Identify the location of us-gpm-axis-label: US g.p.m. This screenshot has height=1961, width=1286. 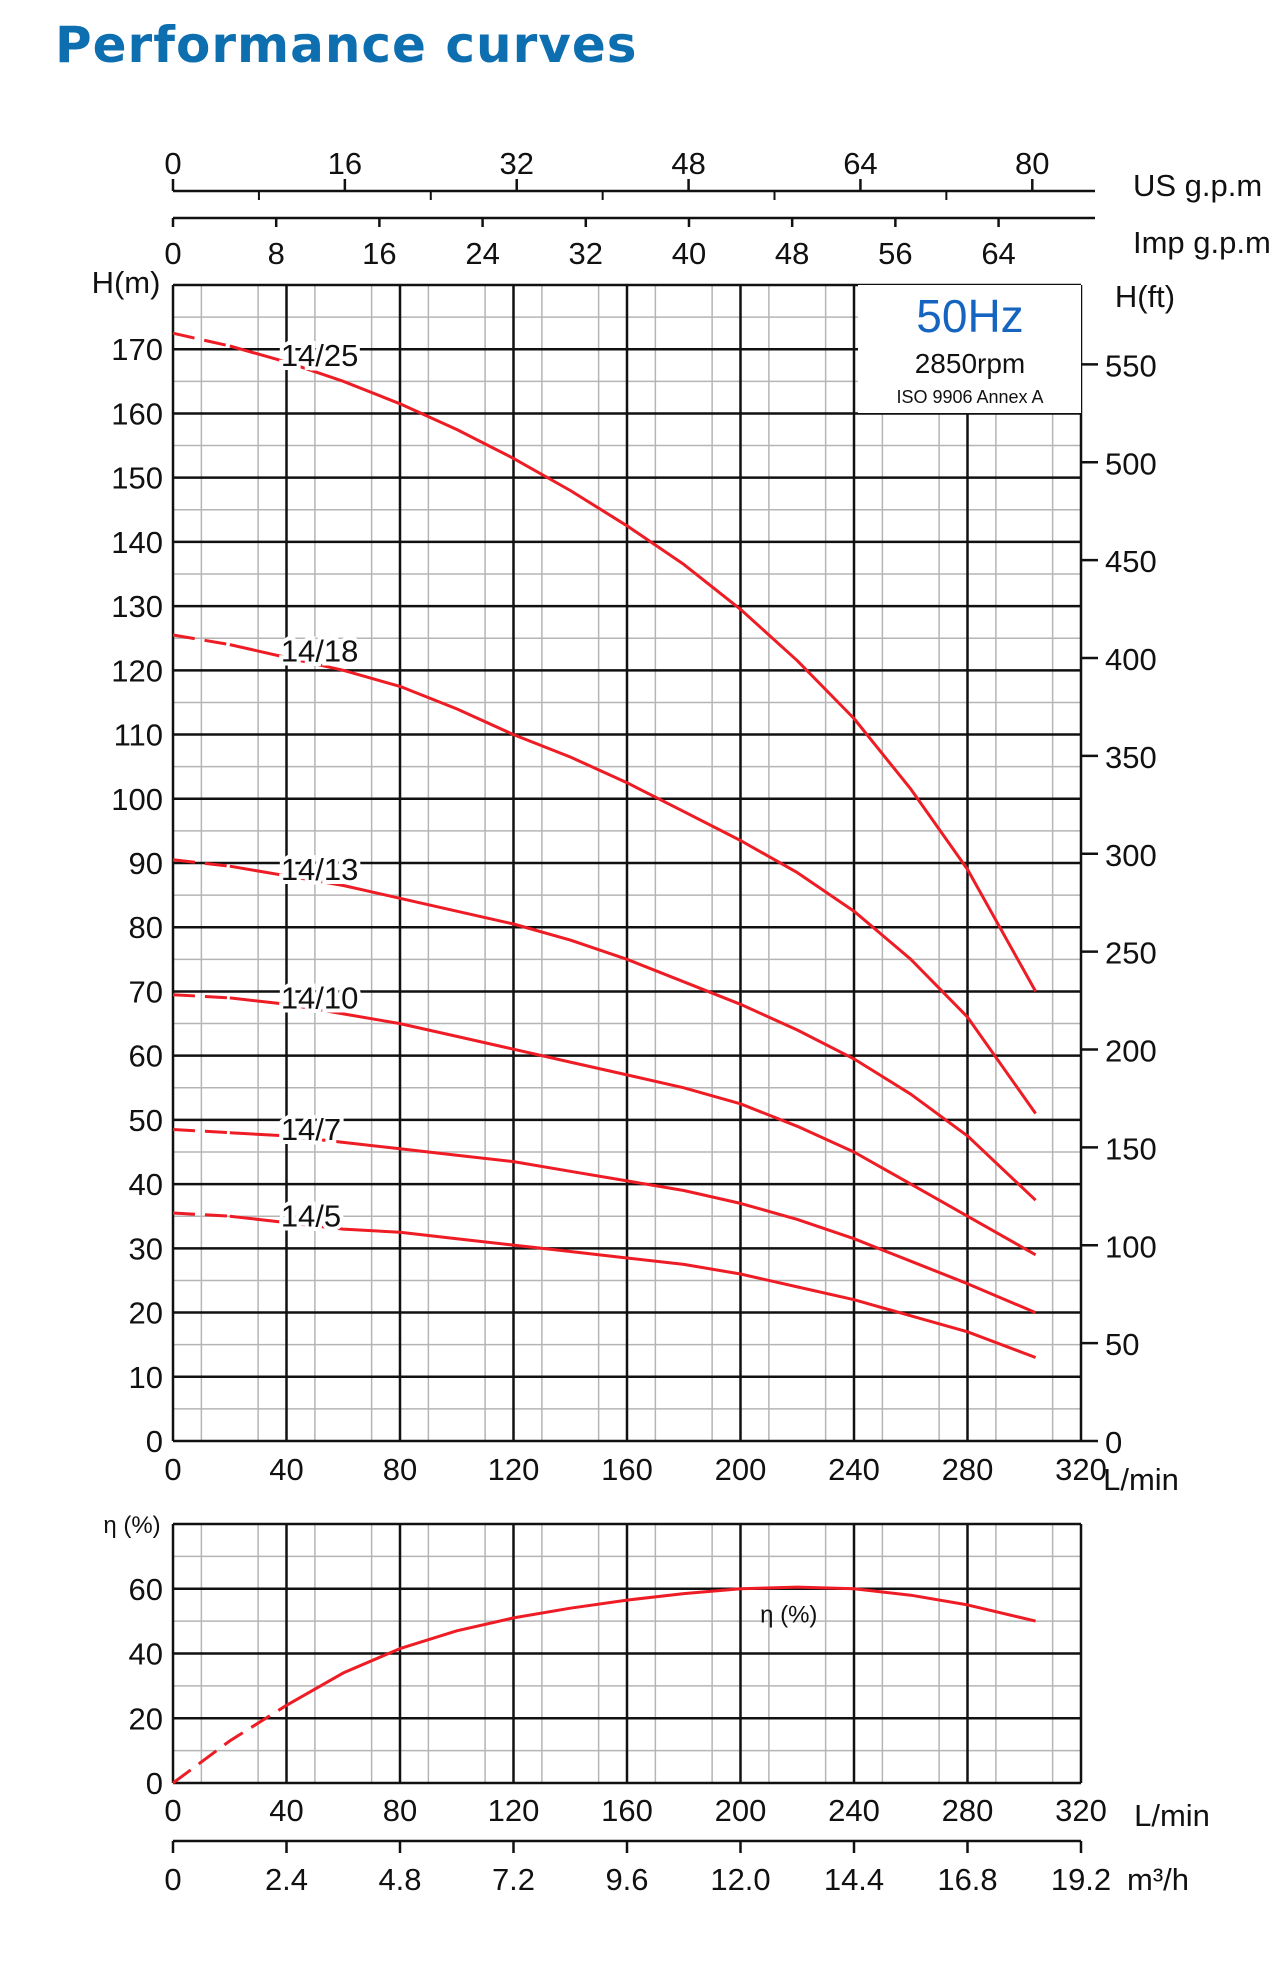
(1197, 185).